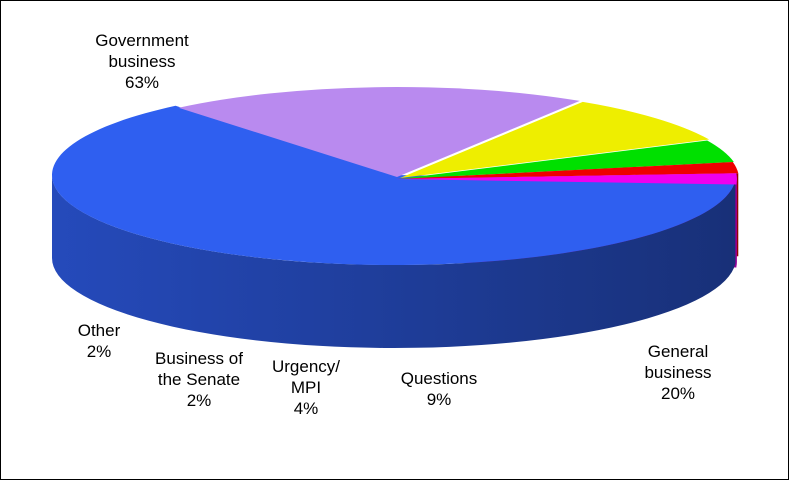 The image size is (789, 480). Describe the element at coordinates (736, 223) in the screenshot. I see `other-side` at that location.